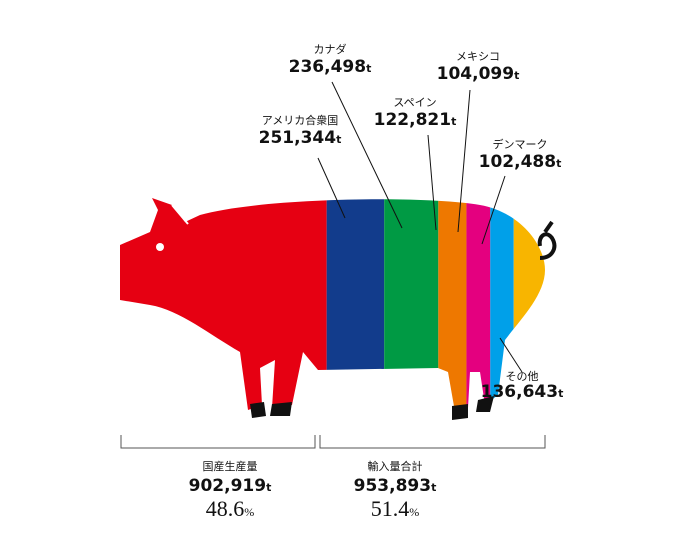  Describe the element at coordinates (395, 466) in the screenshot. I see `group-label: 輸入量合計` at that location.